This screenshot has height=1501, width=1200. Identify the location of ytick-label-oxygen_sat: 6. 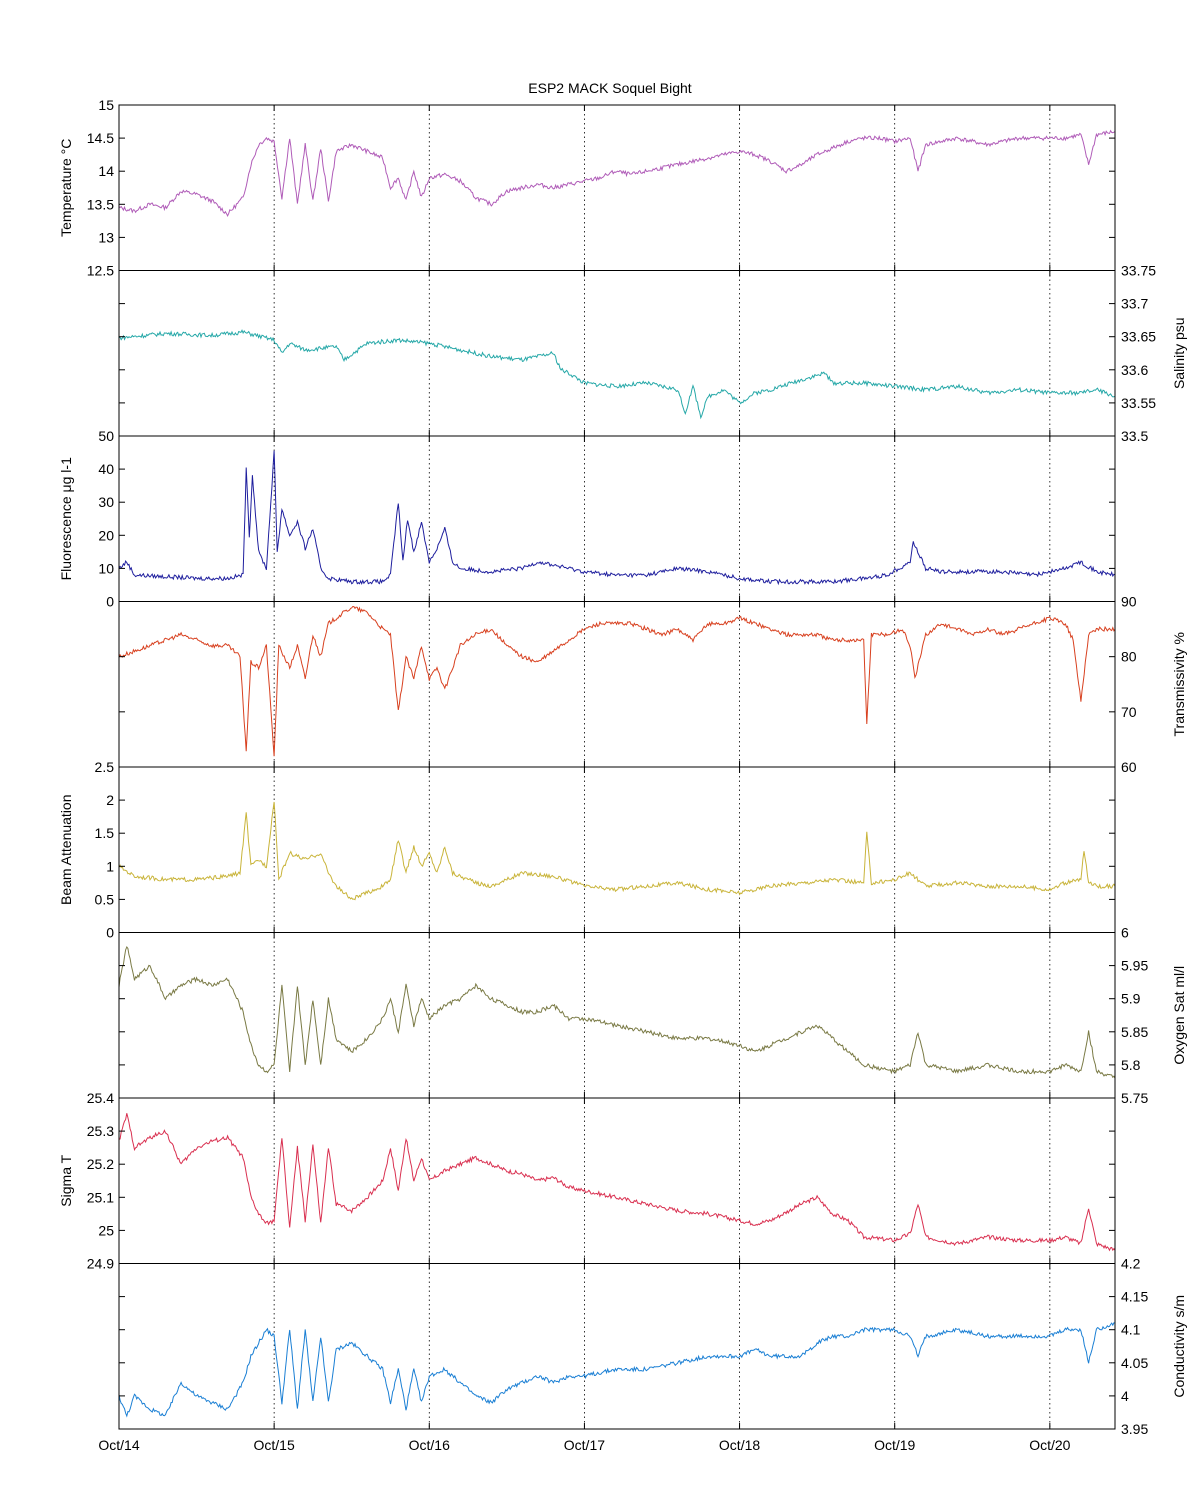
(1125, 933).